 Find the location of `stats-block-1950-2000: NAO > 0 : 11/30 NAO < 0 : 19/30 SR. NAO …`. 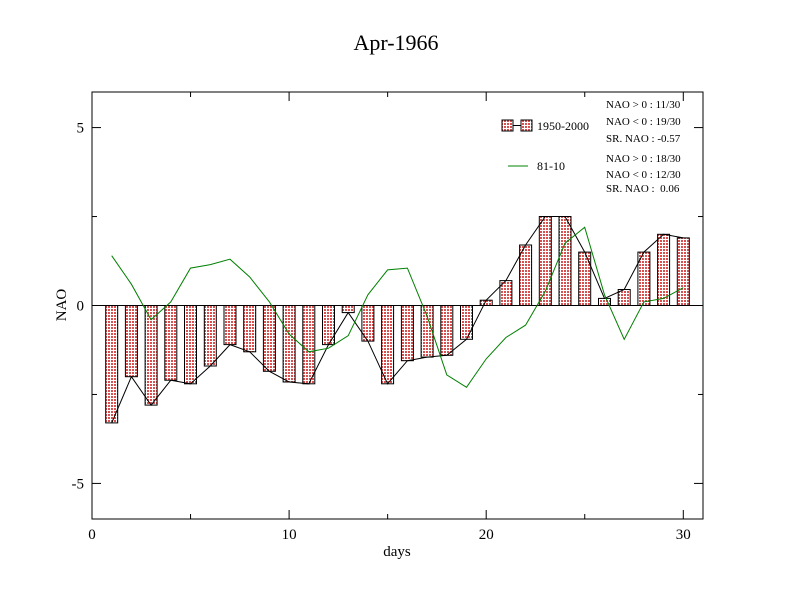

stats-block-1950-2000: NAO > 0 : 11/30 NAO < 0 : 19/30 SR. NAO … is located at coordinates (643, 122).